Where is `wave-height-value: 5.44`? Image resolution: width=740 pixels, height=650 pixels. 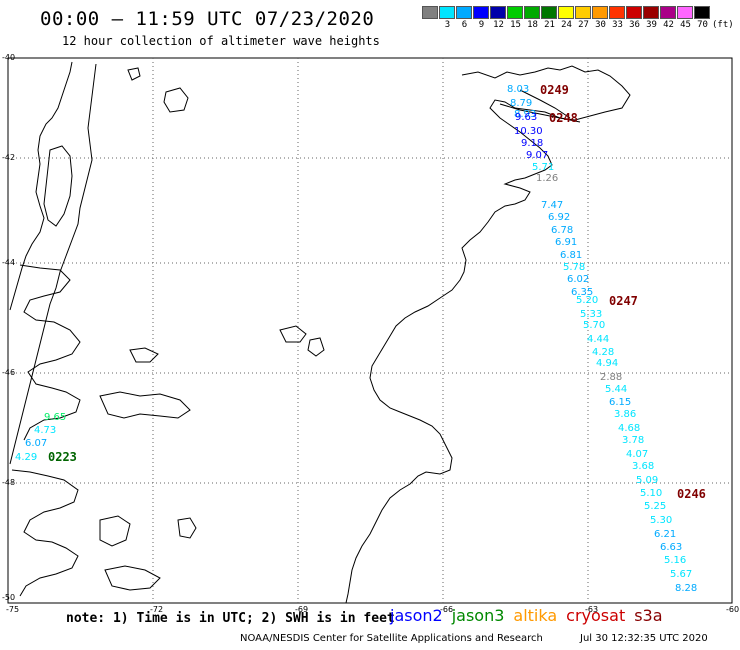
wave-height-value: 5.44 is located at coordinates (616, 389).